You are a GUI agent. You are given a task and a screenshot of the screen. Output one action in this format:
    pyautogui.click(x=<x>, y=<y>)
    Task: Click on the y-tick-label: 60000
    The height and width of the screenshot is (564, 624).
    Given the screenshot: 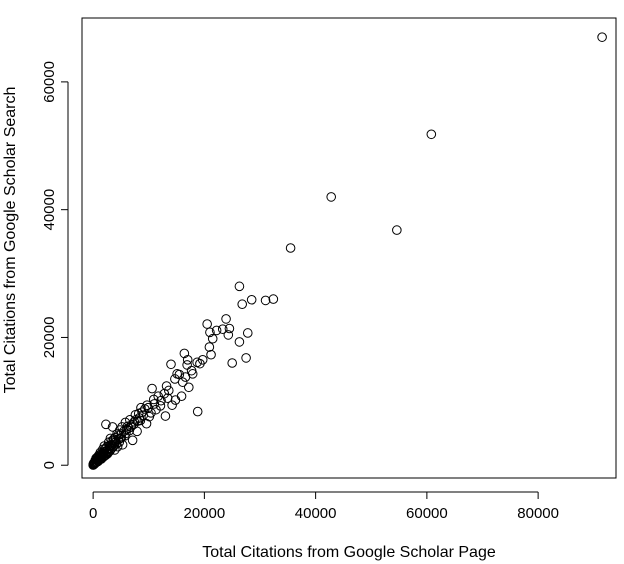 What is the action you would take?
    pyautogui.click(x=49, y=82)
    